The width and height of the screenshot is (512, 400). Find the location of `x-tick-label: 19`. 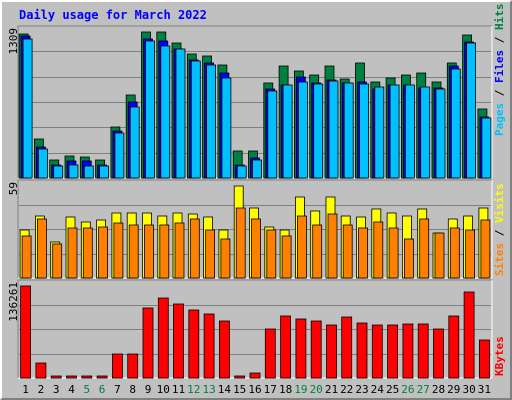

x-tick-label: 19 is located at coordinates (300, 389).